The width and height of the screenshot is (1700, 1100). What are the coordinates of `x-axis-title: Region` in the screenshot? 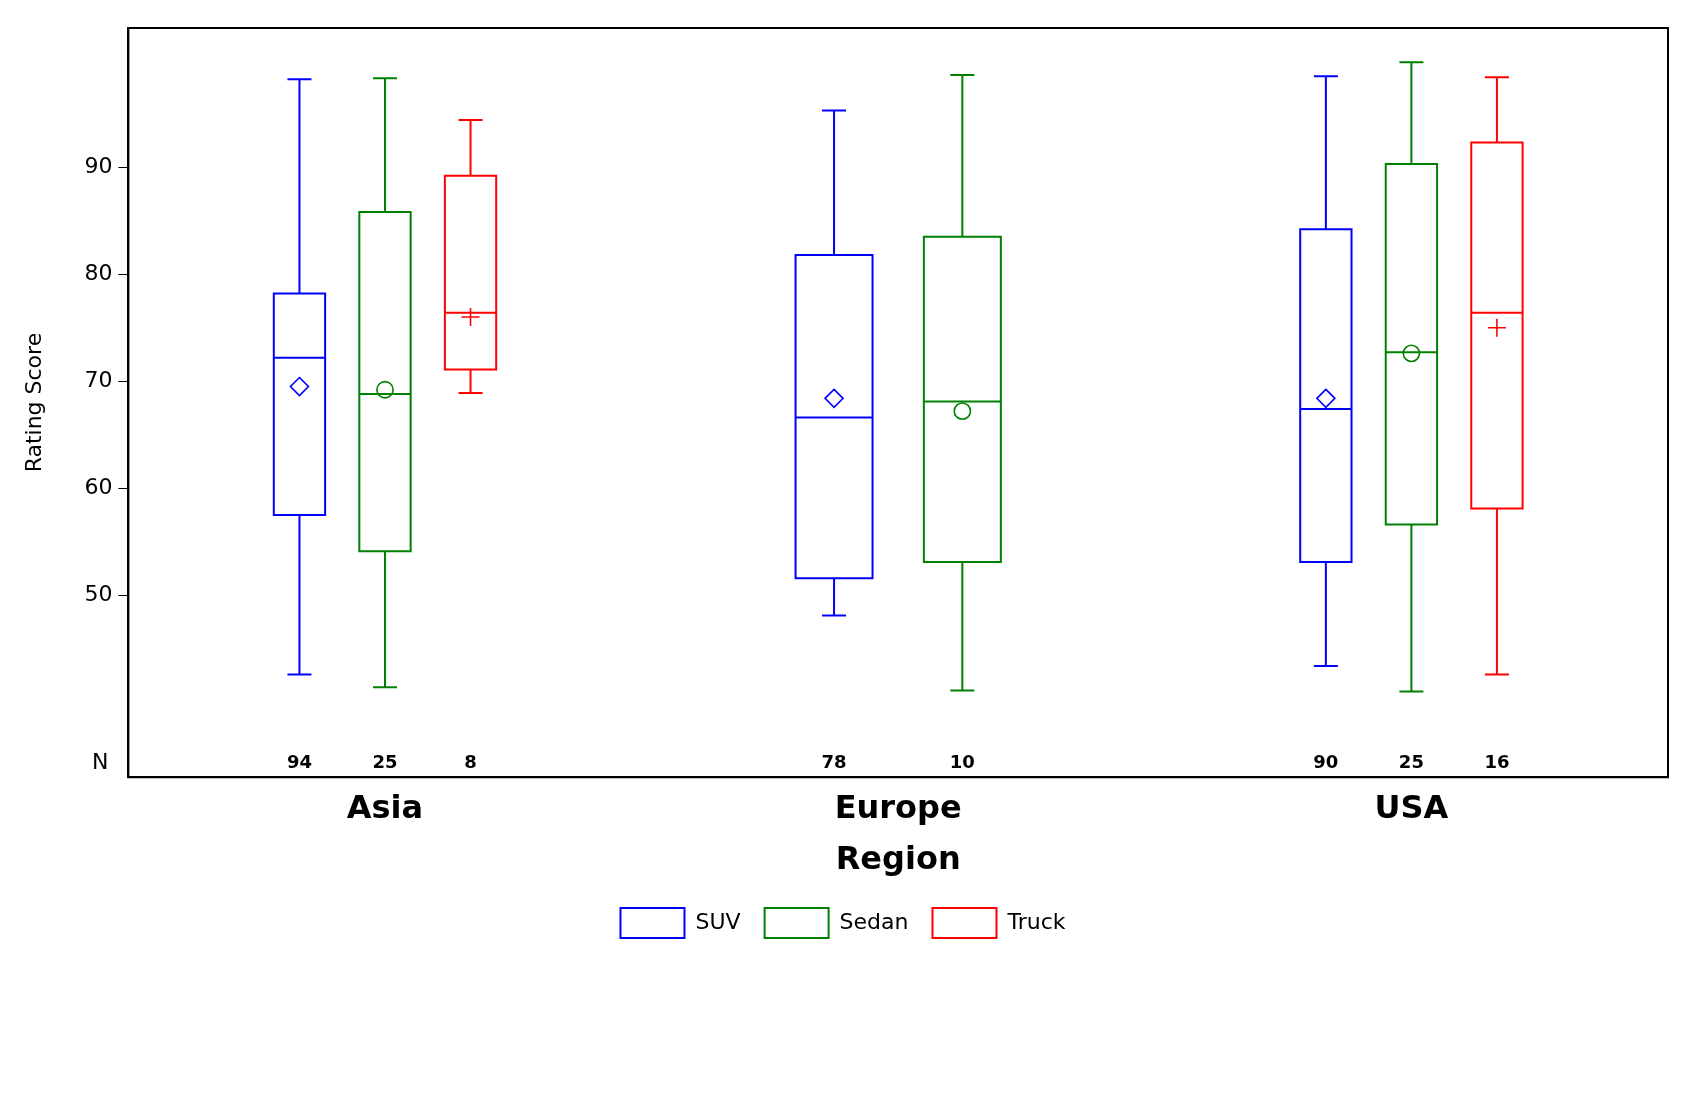 It's located at (898, 858).